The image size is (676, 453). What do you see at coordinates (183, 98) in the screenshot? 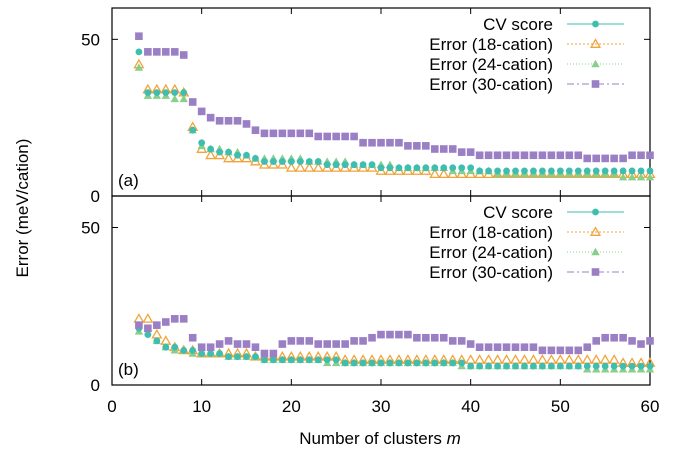
I see `point-e24` at bounding box center [183, 98].